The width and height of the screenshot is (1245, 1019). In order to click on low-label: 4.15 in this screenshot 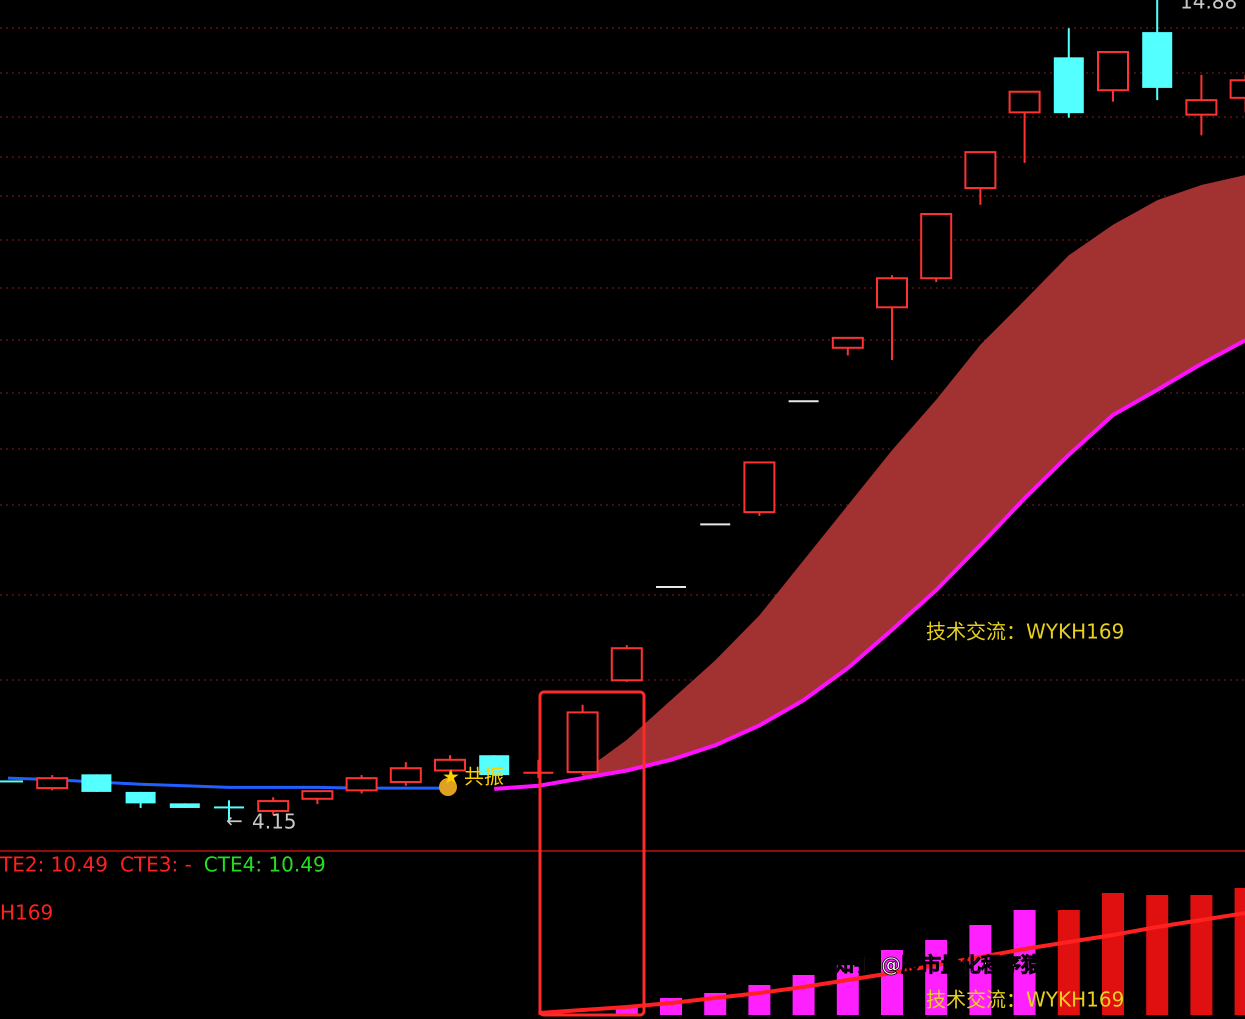, I will do `click(274, 822)`.